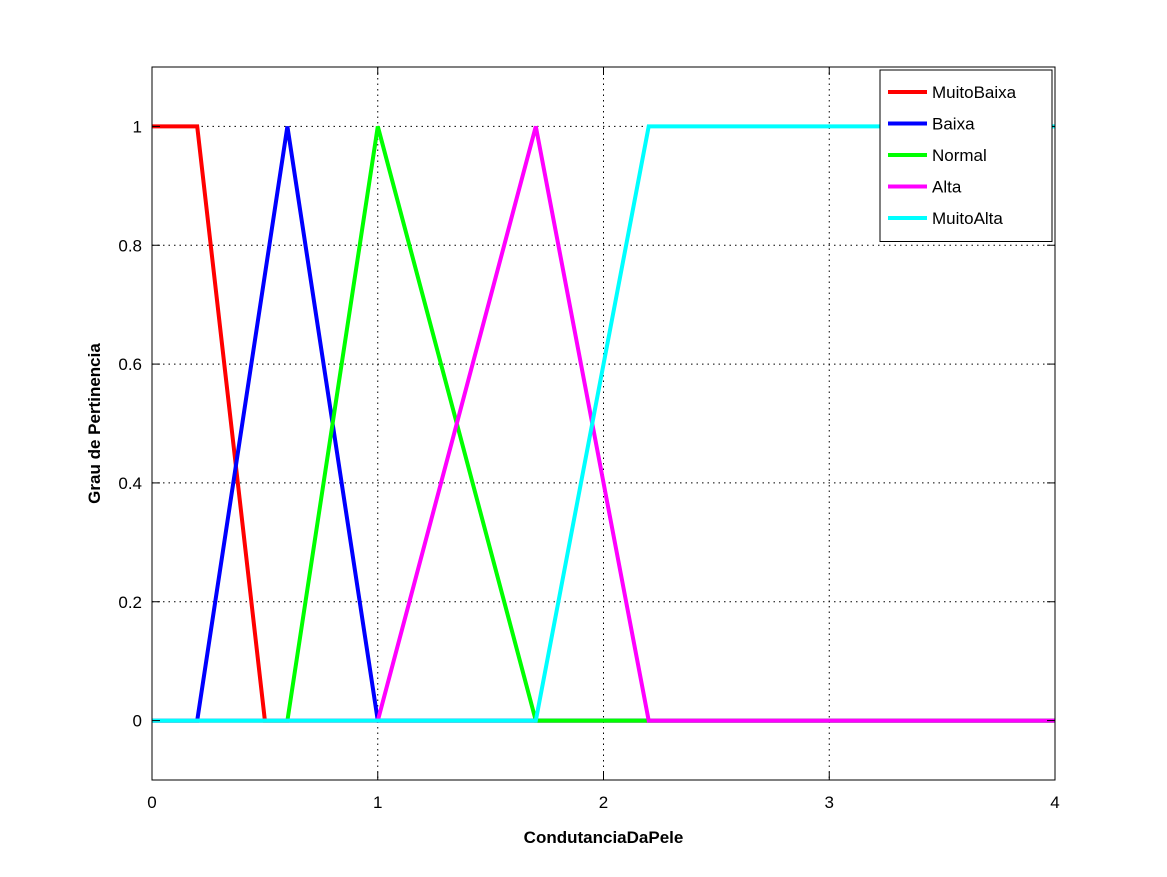  Describe the element at coordinates (130, 602) in the screenshot. I see `y-tick-label: 0.2` at that location.